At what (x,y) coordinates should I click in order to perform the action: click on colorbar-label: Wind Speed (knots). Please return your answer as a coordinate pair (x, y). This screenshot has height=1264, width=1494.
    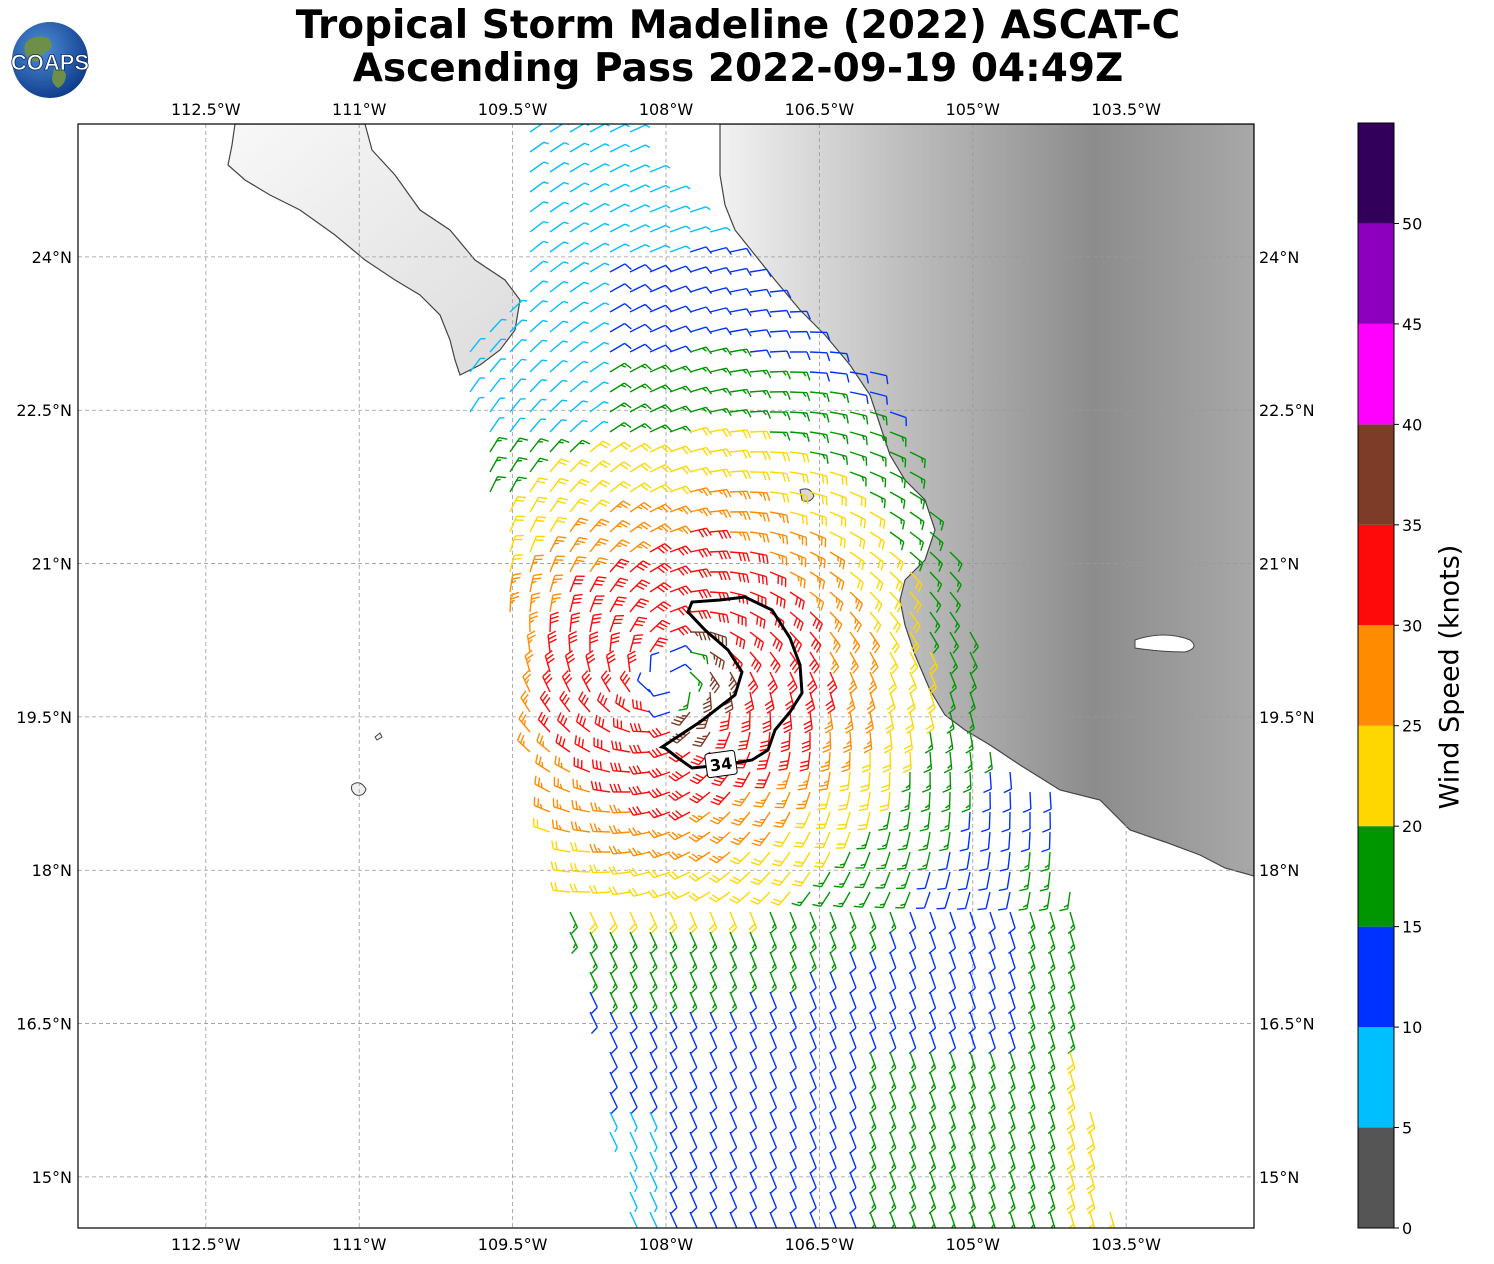
    Looking at the image, I should click on (1450, 677).